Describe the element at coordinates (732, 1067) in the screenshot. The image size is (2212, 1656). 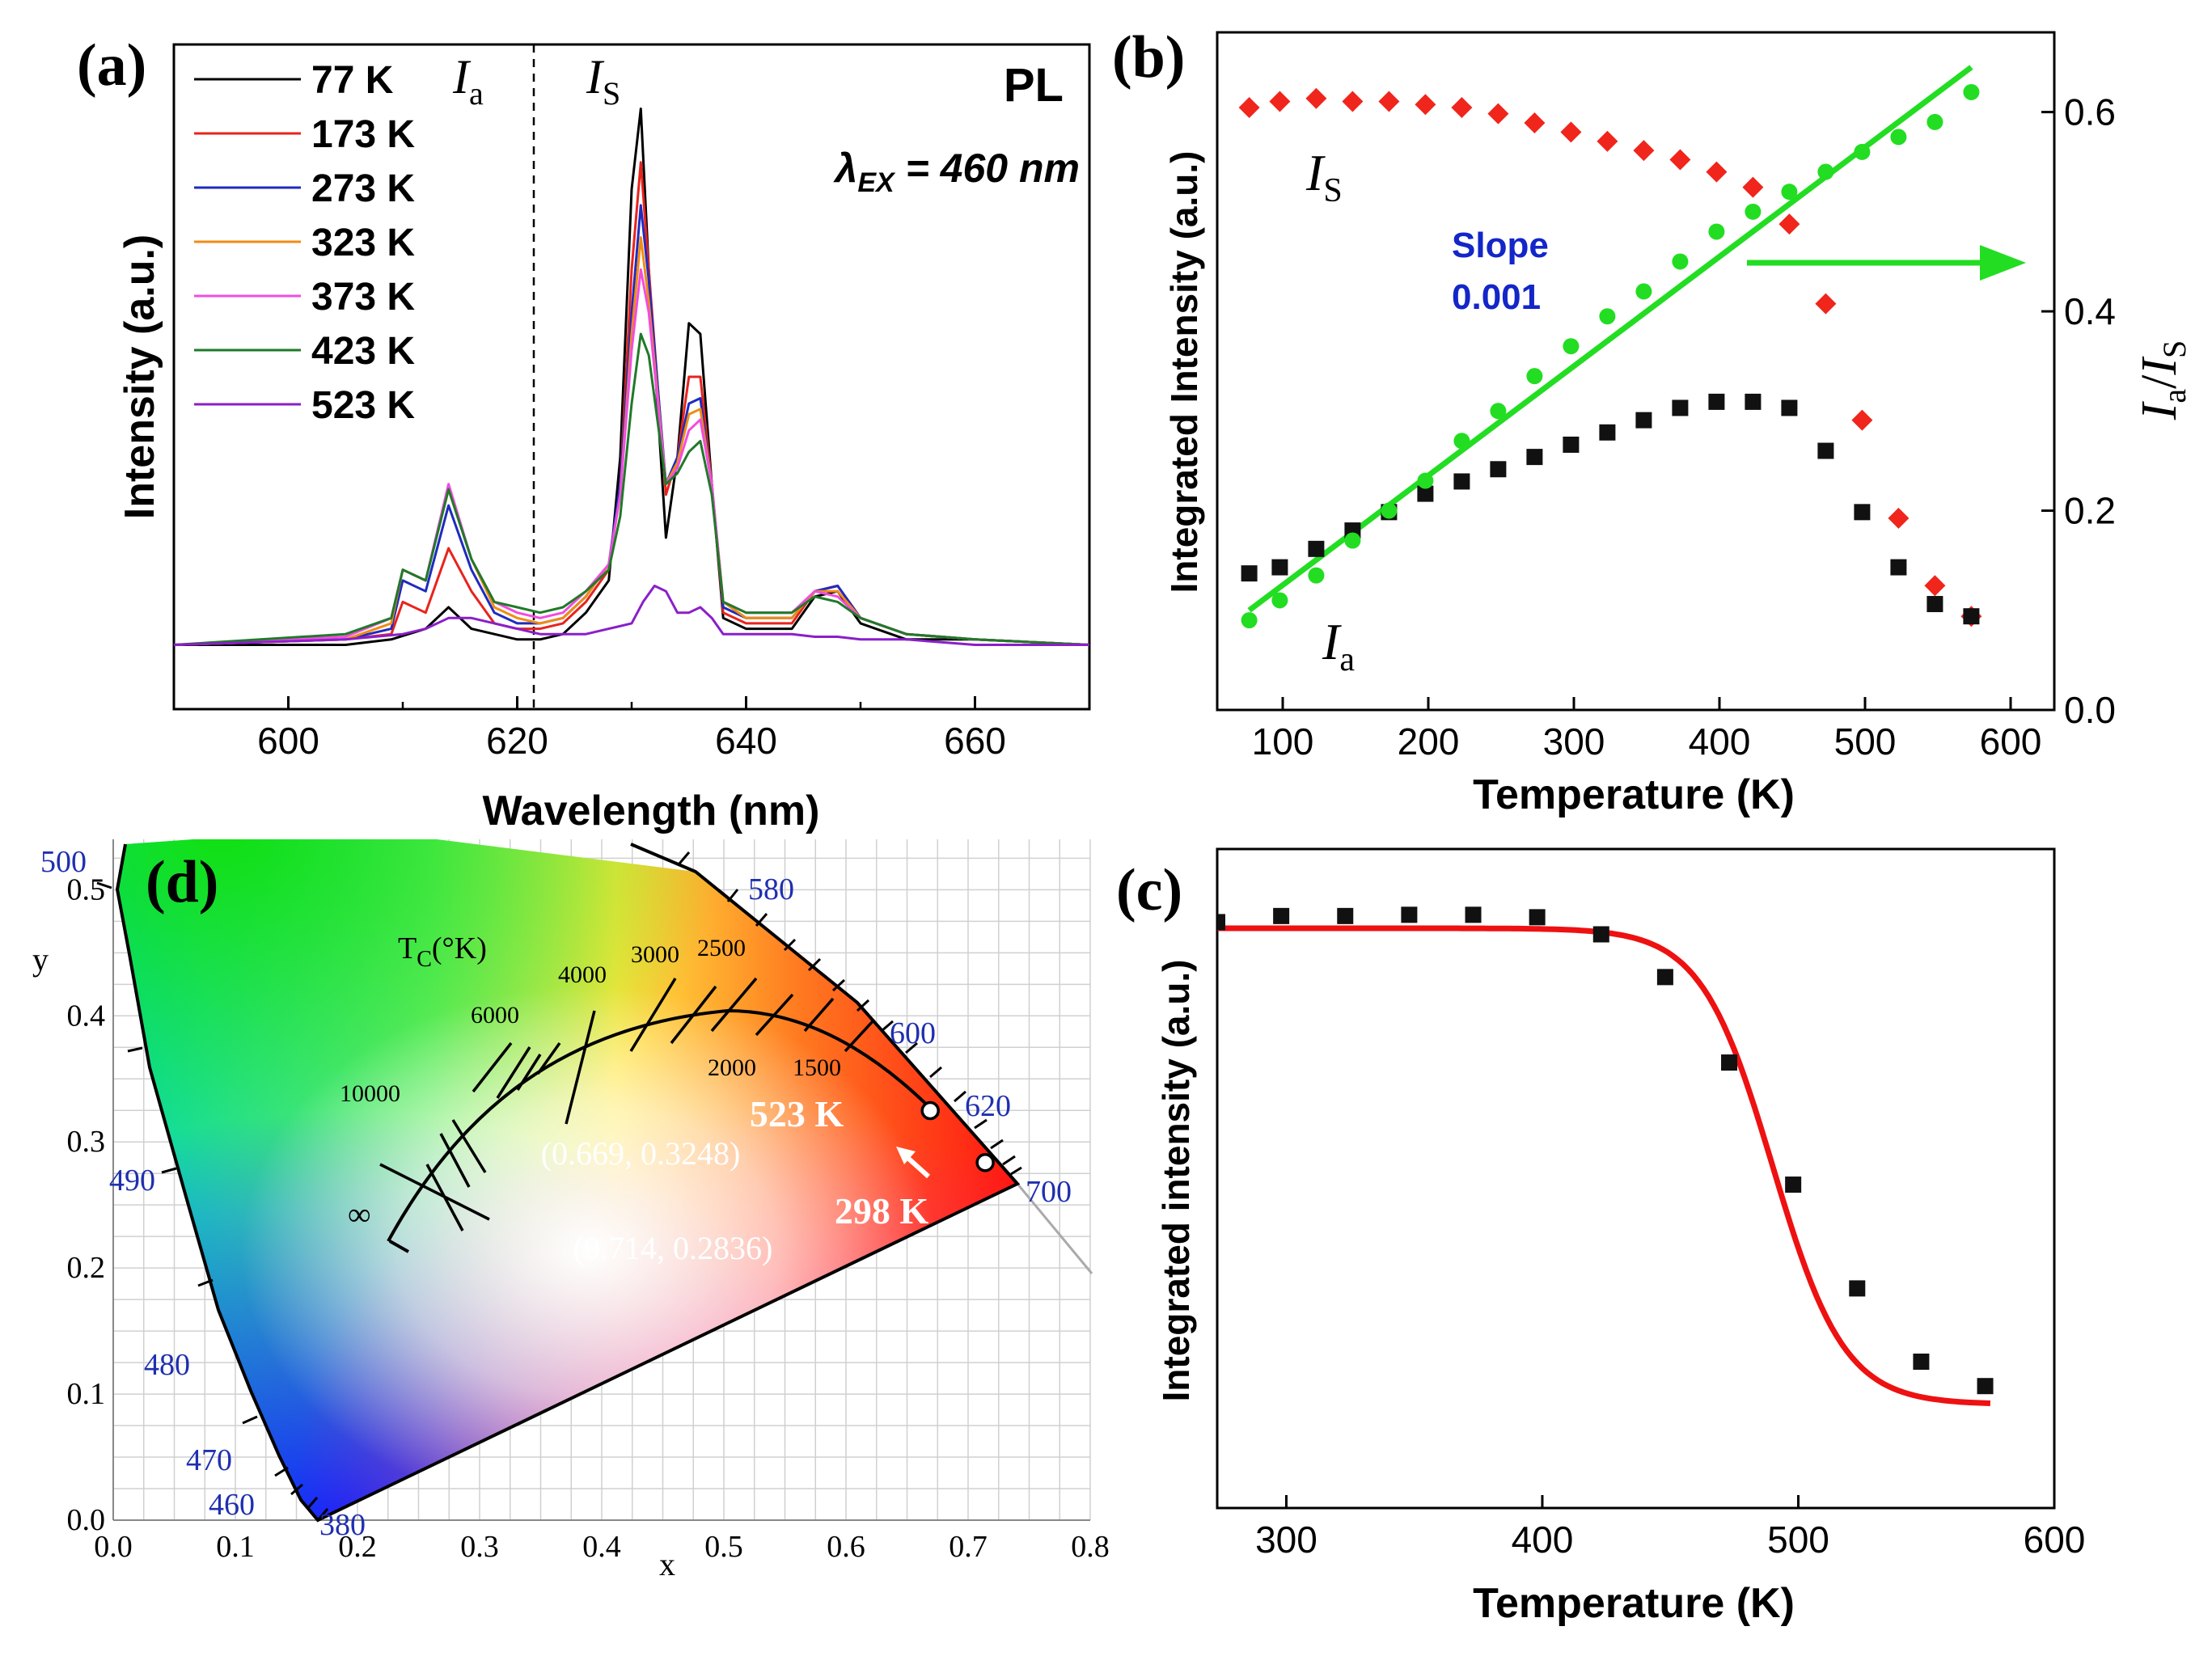
I see `cct-label-2000: 2000` at that location.